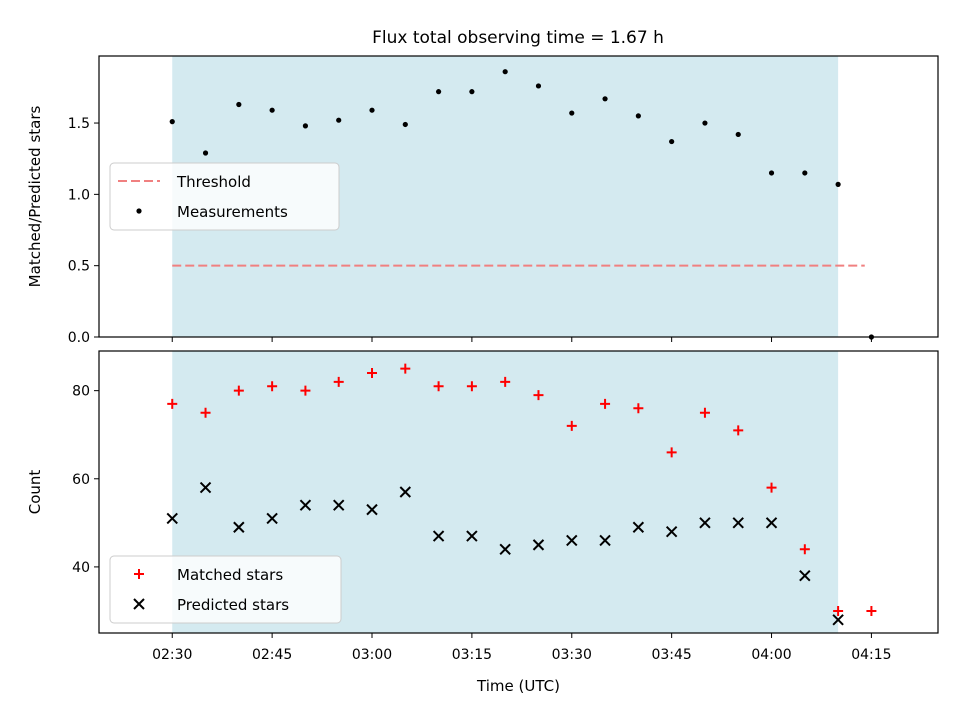  I want to click on y-tick-label: 40, so click(81, 568).